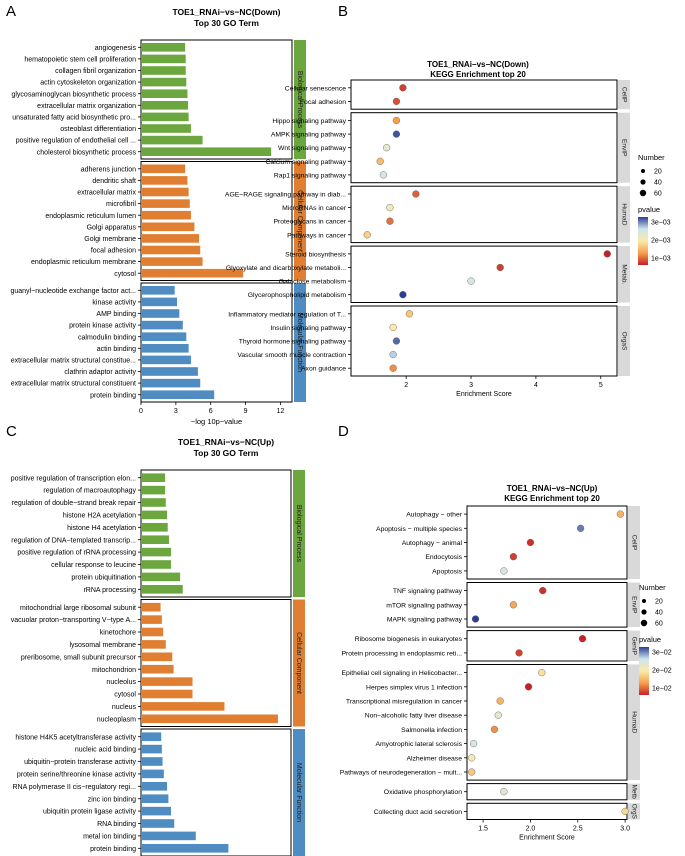  What do you see at coordinates (116, 314) in the screenshot?
I see `y-tick-label: AMP binding` at bounding box center [116, 314].